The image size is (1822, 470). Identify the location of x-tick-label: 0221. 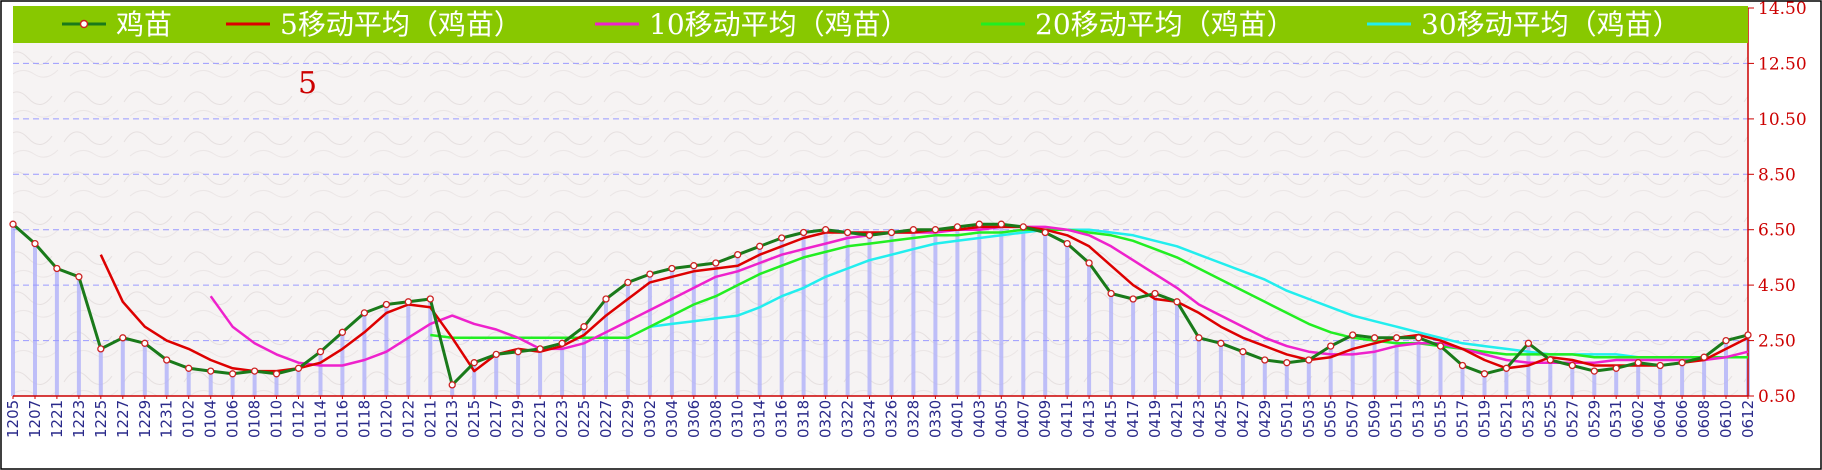
(540, 419).